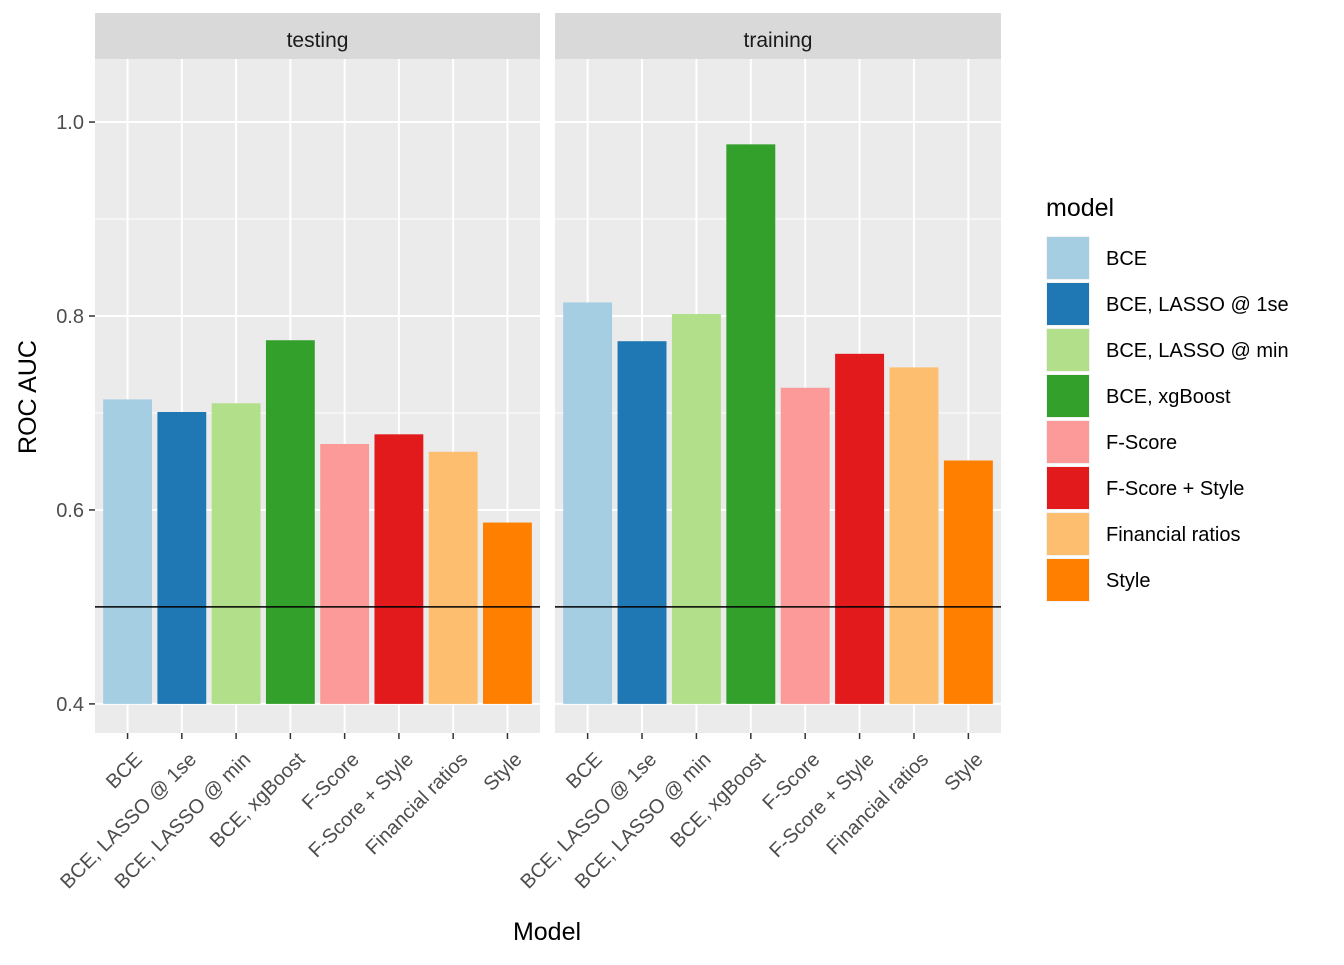 This screenshot has height=965, width=1344. Describe the element at coordinates (1173, 535) in the screenshot. I see `legend-label: Financial ratios` at that location.